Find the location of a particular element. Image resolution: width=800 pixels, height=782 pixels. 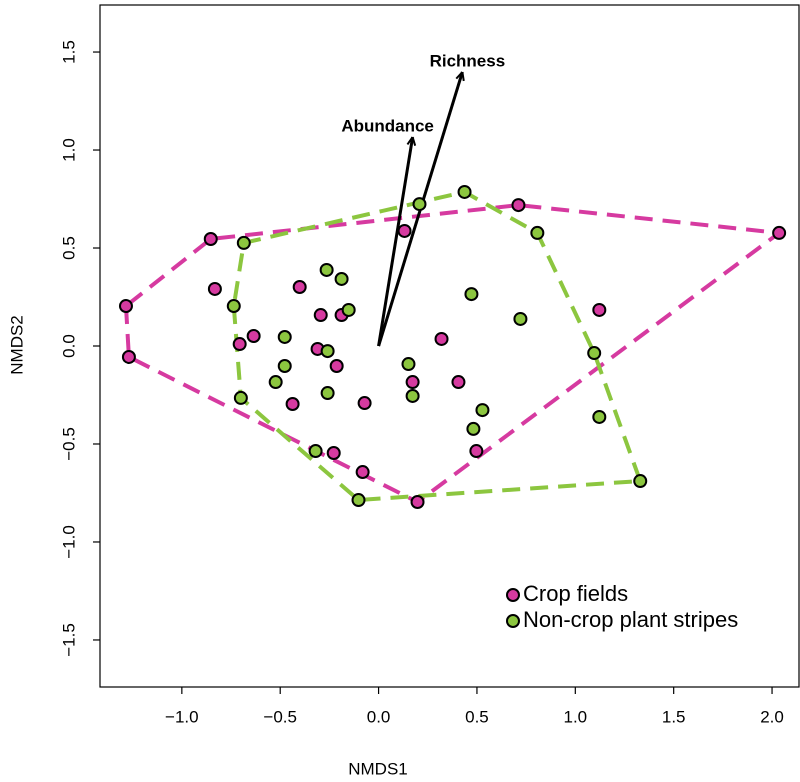

y-tick-label: −0.5 is located at coordinates (68, 444).